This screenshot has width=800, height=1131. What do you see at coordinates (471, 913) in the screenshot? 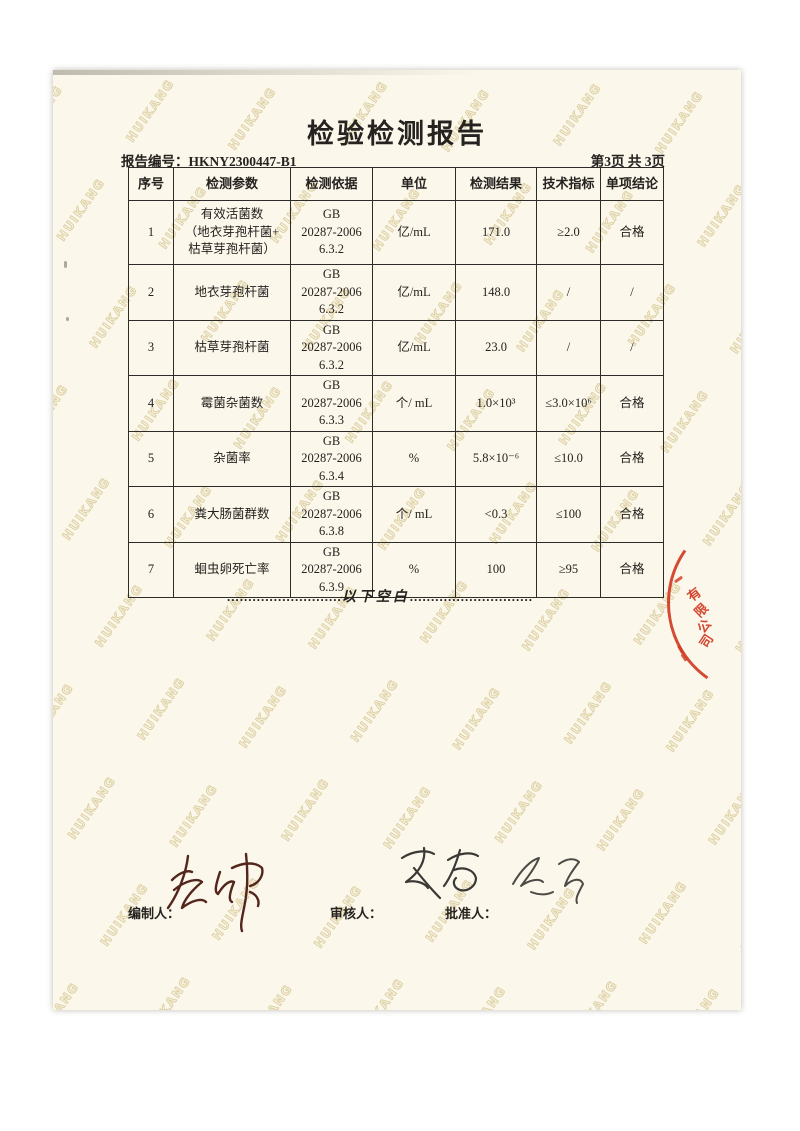
I see `approver-label: 批准人：` at bounding box center [471, 913].